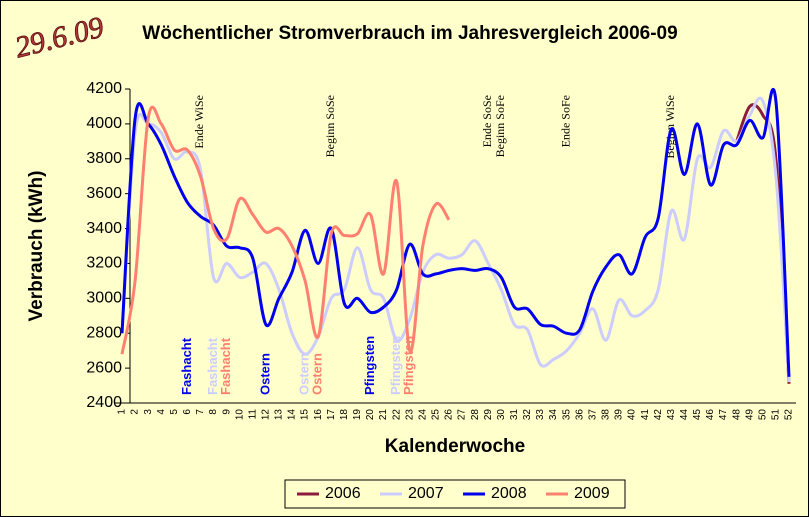  I want to click on y-tick-label: 3800, so click(104, 158).